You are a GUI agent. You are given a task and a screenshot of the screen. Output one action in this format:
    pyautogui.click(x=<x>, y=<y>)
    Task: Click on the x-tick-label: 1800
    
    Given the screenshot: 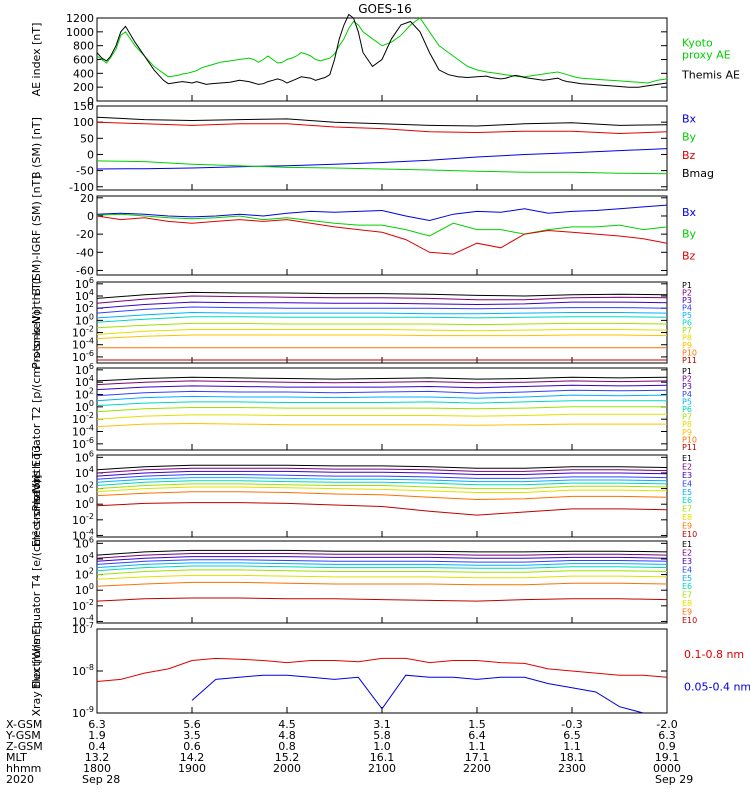 What is the action you would take?
    pyautogui.click(x=97, y=768)
    